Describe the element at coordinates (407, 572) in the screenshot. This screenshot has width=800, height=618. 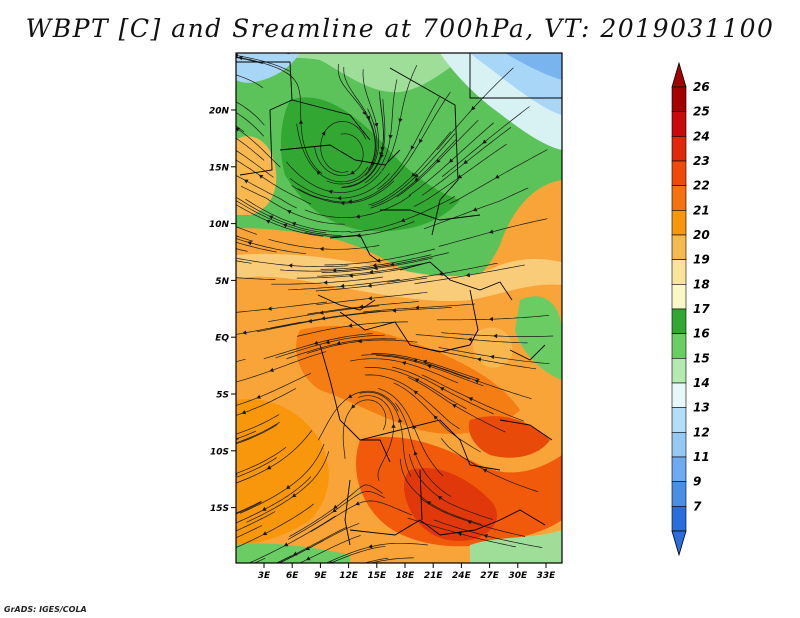
I see `longitude-axis: 3E 6E 9E 12E 15E 18E 21E 24E 27E 30E 33E` at that location.